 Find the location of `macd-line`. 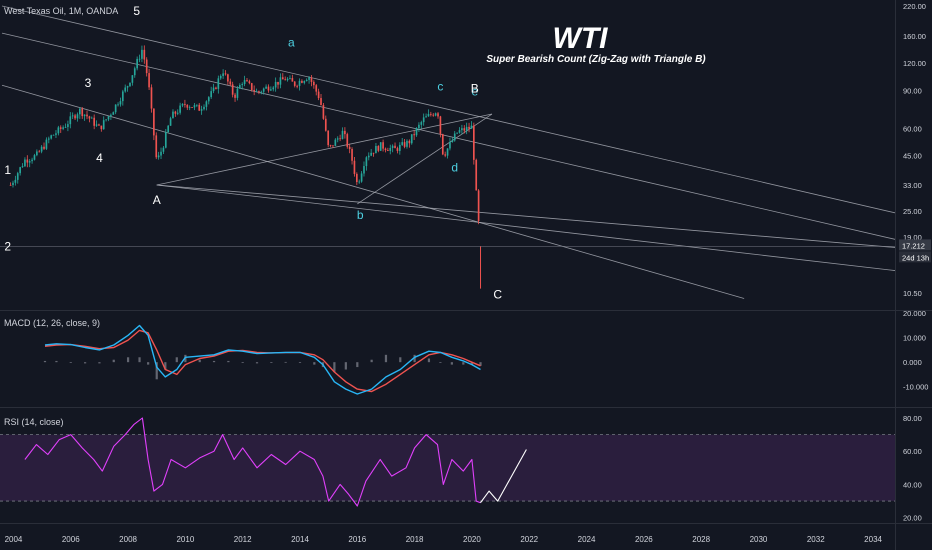

macd-line is located at coordinates (262, 359).